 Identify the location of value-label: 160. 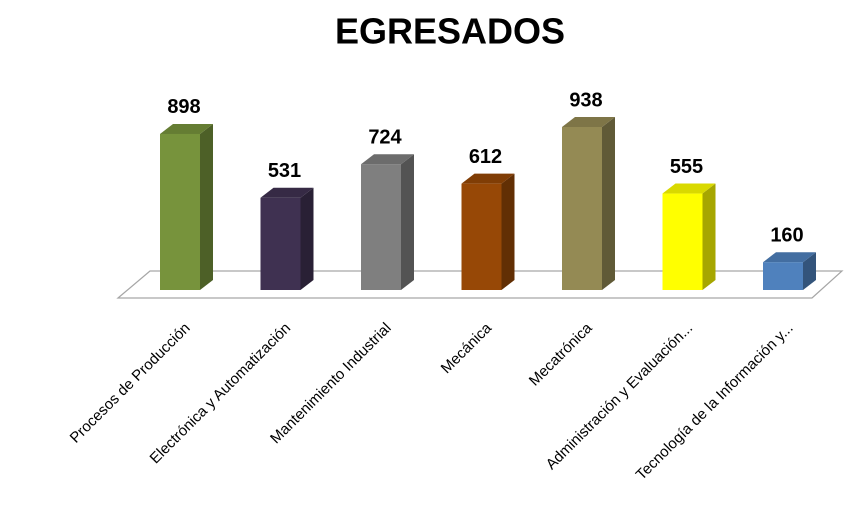
(786, 235).